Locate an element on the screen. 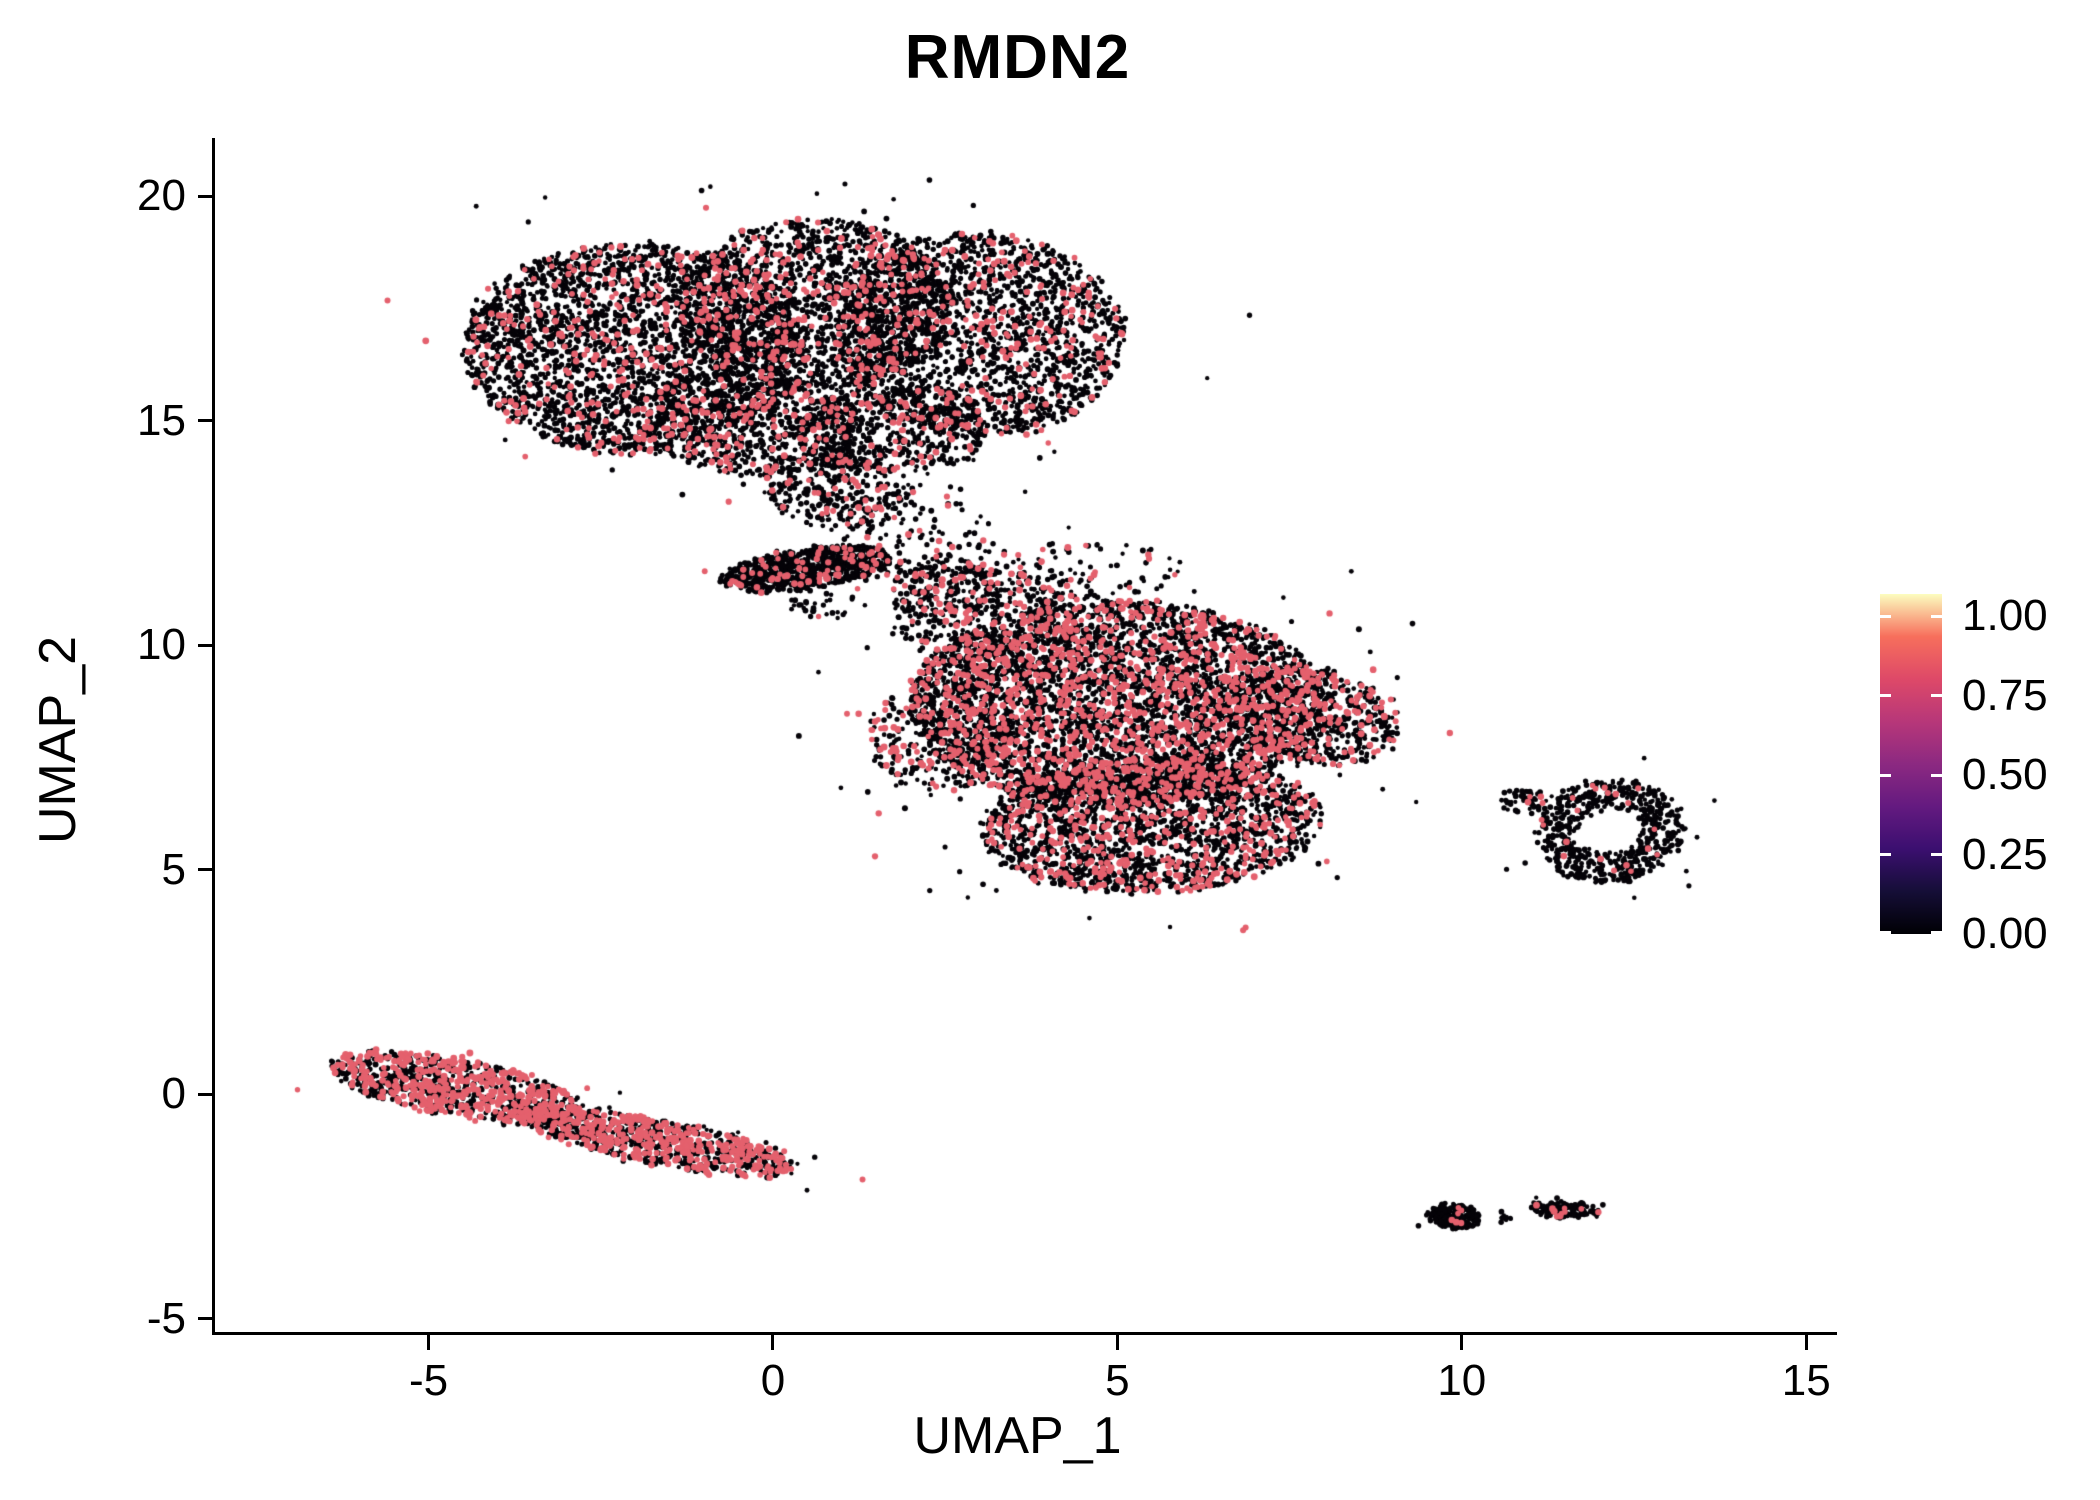 This screenshot has height=1500, width=2100. y-tick-label: 0 is located at coordinates (173, 1094).